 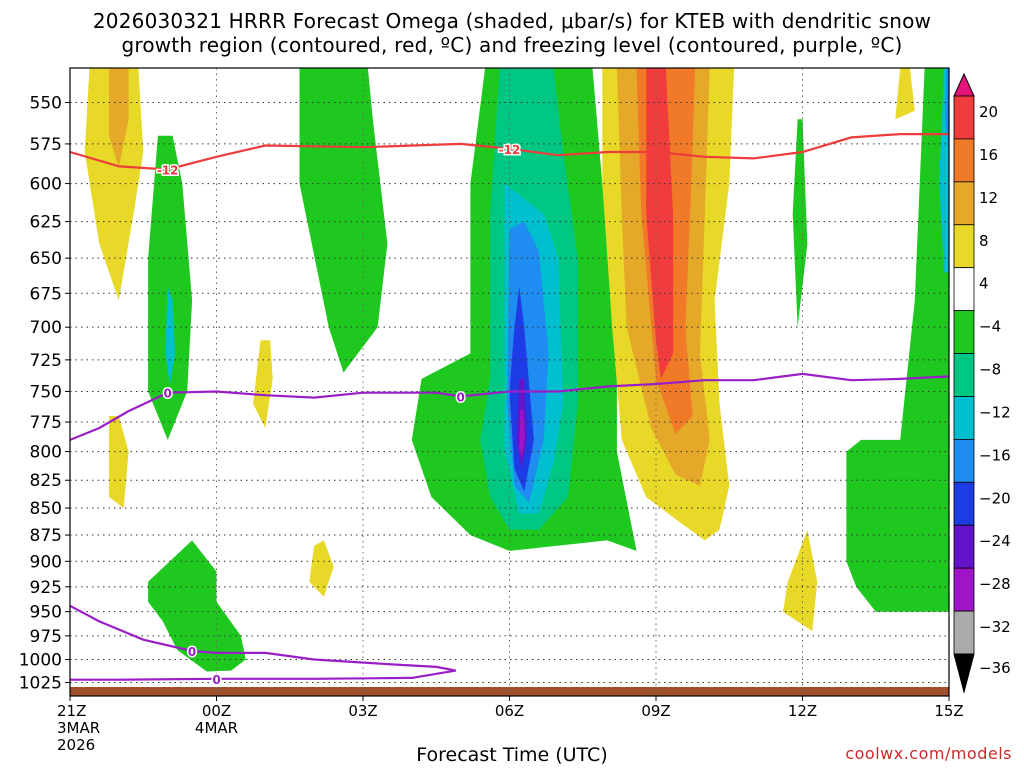 I want to click on y-tick-label-725: 725, so click(x=46, y=361).